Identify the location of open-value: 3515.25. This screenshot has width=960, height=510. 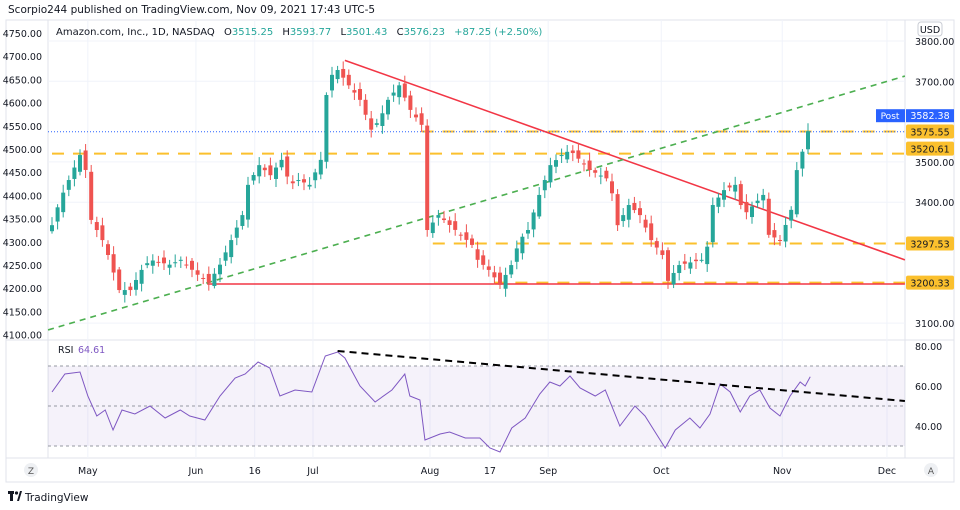
(252, 32).